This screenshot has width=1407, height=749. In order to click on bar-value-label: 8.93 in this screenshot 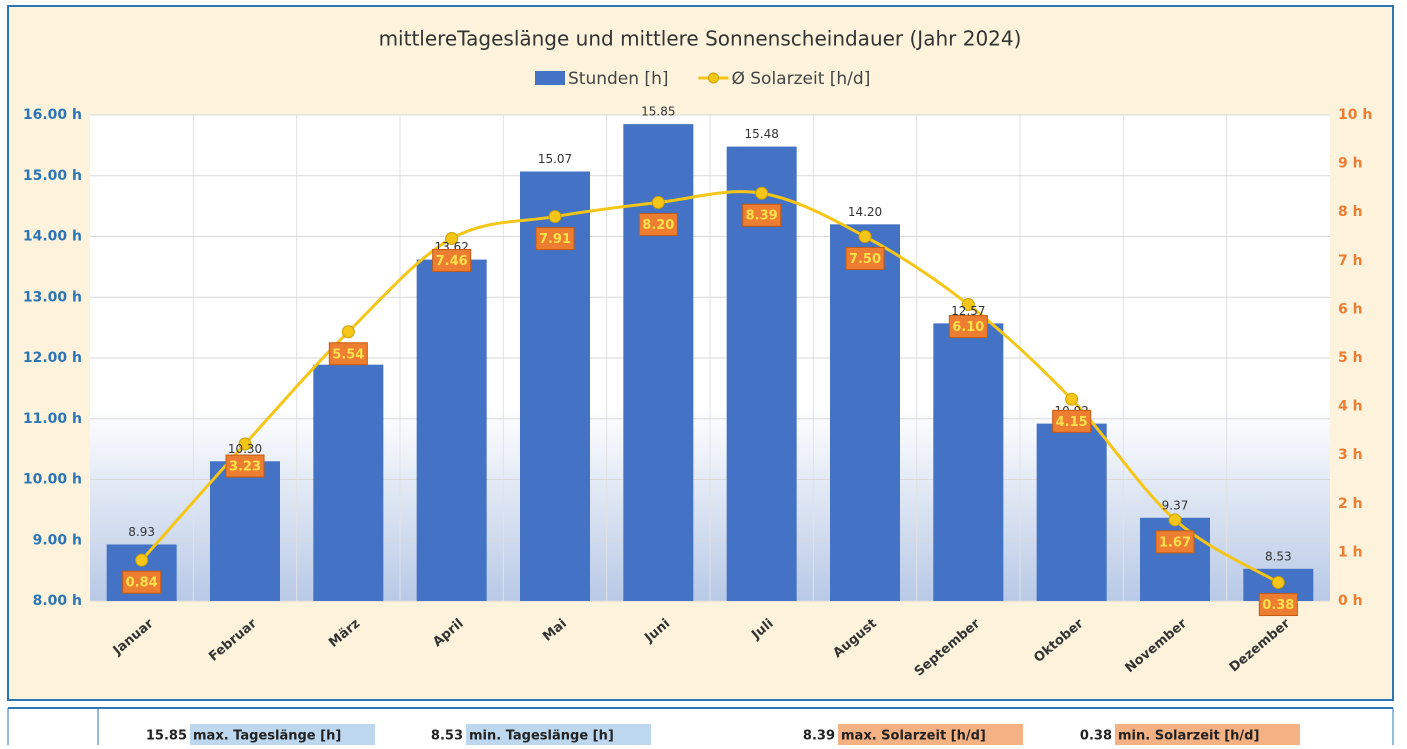, I will do `click(141, 532)`.